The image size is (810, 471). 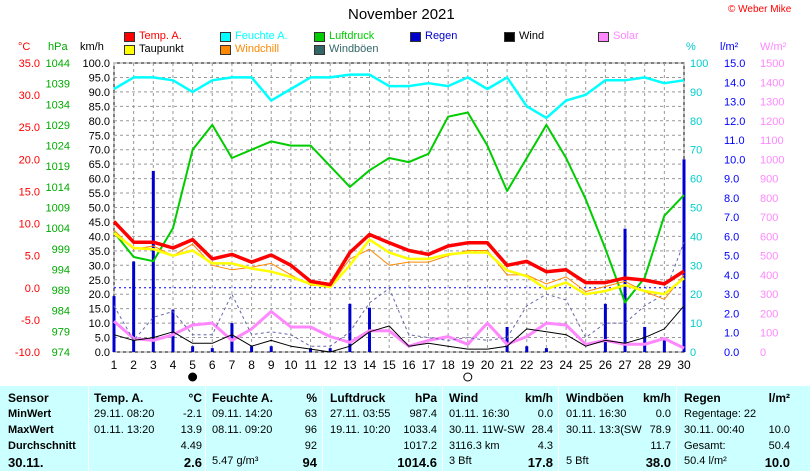 I want to click on x-tick-16: 16, so click(x=409, y=365).